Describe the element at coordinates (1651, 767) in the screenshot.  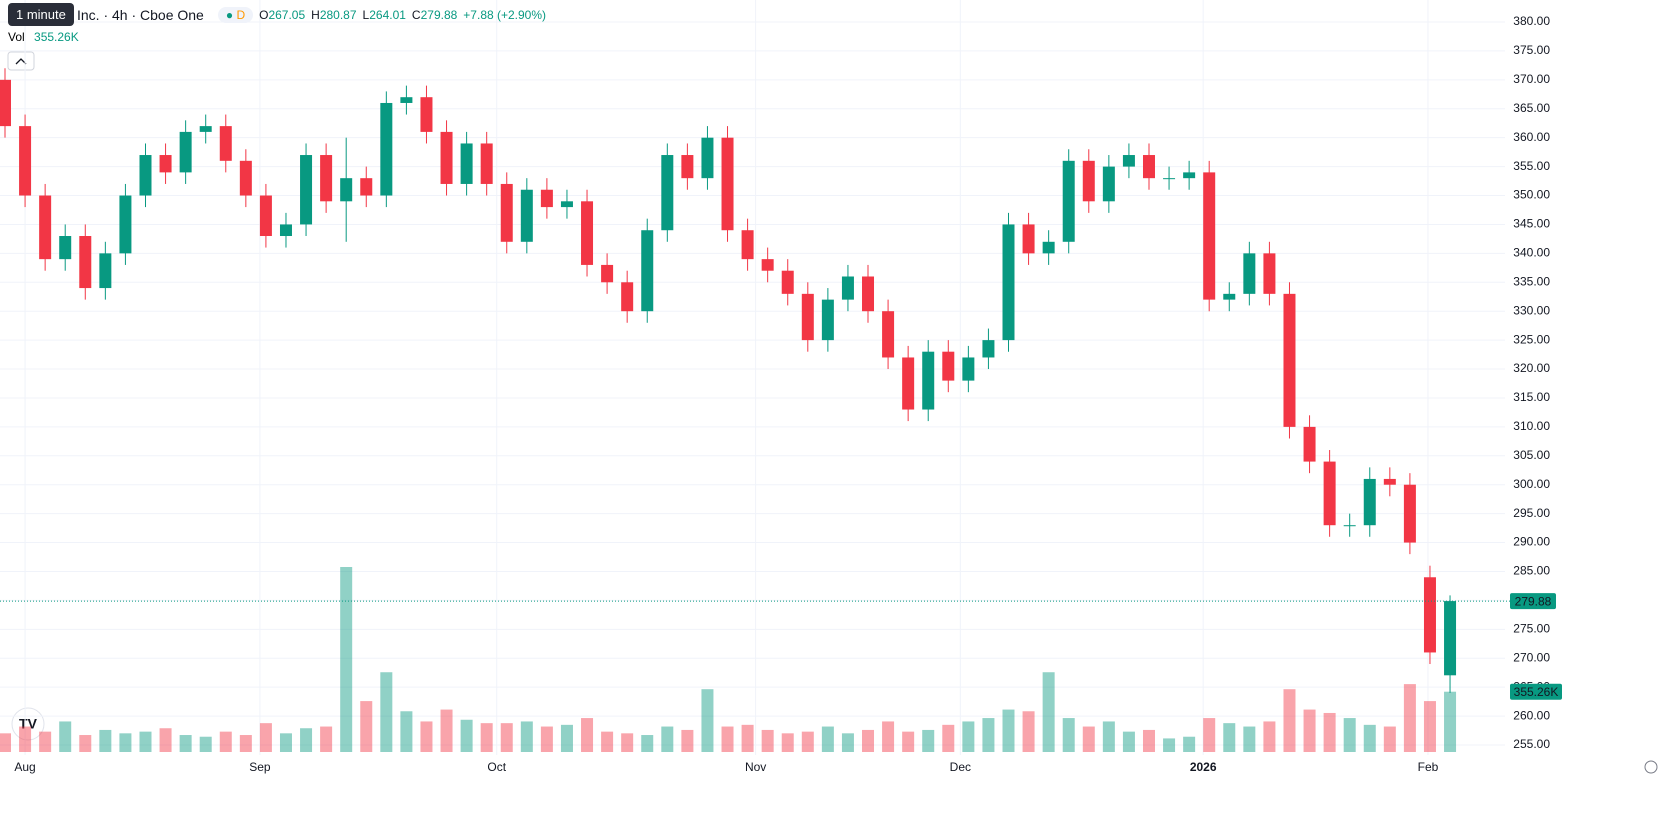
I see `settings-icon` at that location.